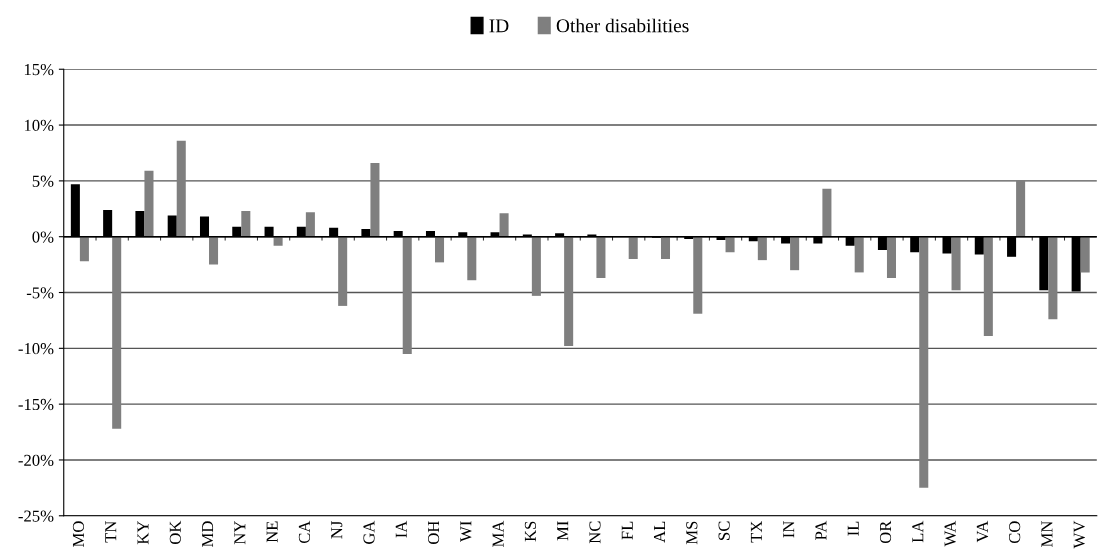 Image resolution: width=1099 pixels, height=554 pixels. Describe the element at coordinates (208, 534) in the screenshot. I see `x-tick-label: MD` at that location.